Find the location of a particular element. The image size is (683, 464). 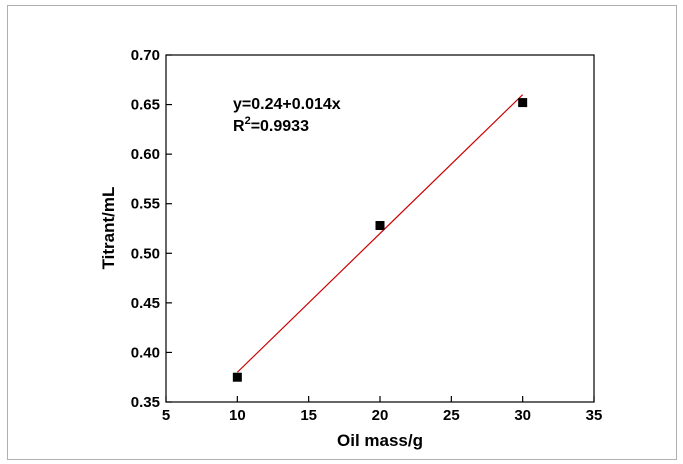

x-tick-label: 15 is located at coordinates (308, 415).